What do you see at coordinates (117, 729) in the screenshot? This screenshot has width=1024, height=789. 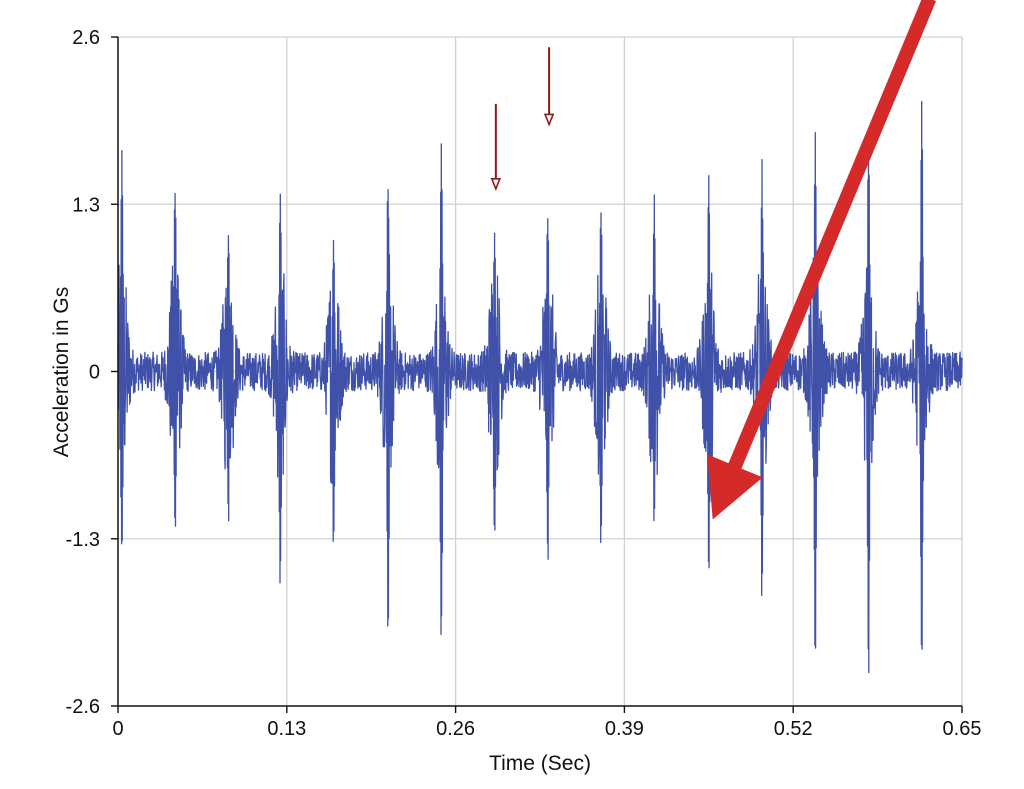 I see `x-tick-label: 0` at bounding box center [117, 729].